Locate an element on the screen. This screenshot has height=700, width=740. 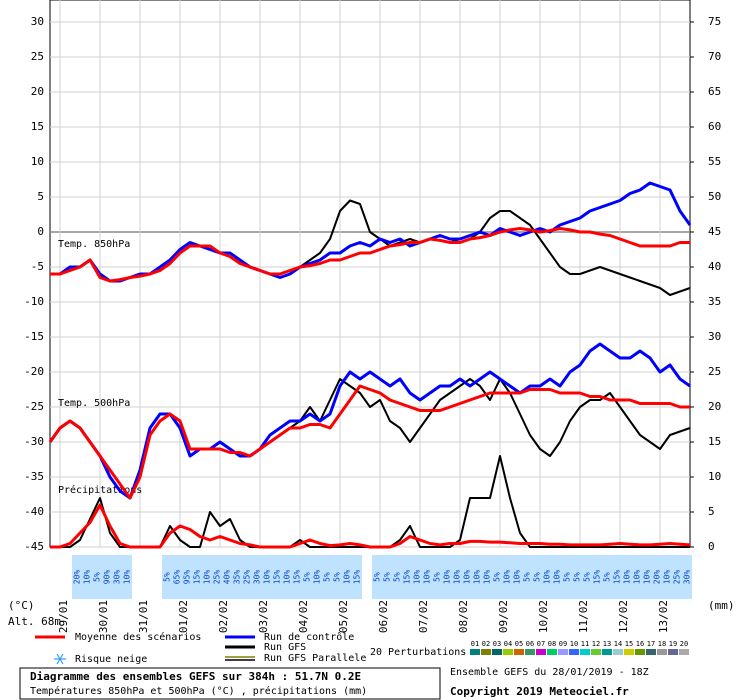
y-tick-label: -45 is located at coordinates (34, 546).